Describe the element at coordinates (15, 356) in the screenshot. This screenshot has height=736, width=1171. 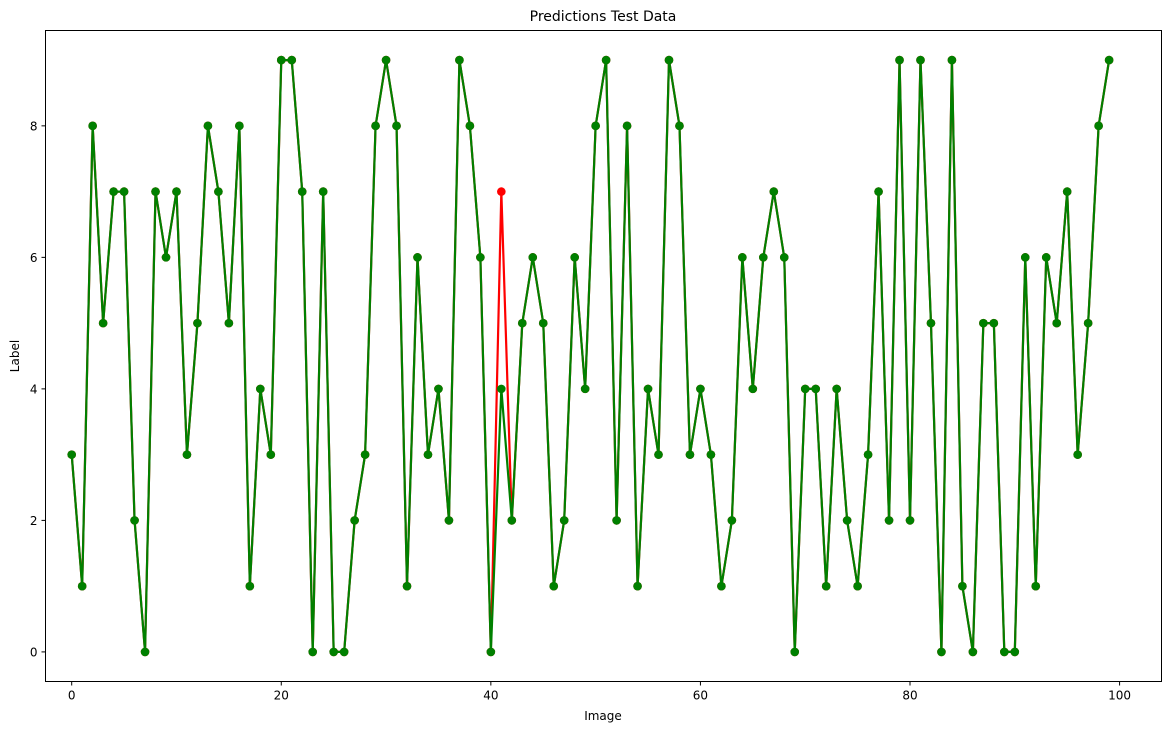
I see `y-axis-label: Label` at that location.